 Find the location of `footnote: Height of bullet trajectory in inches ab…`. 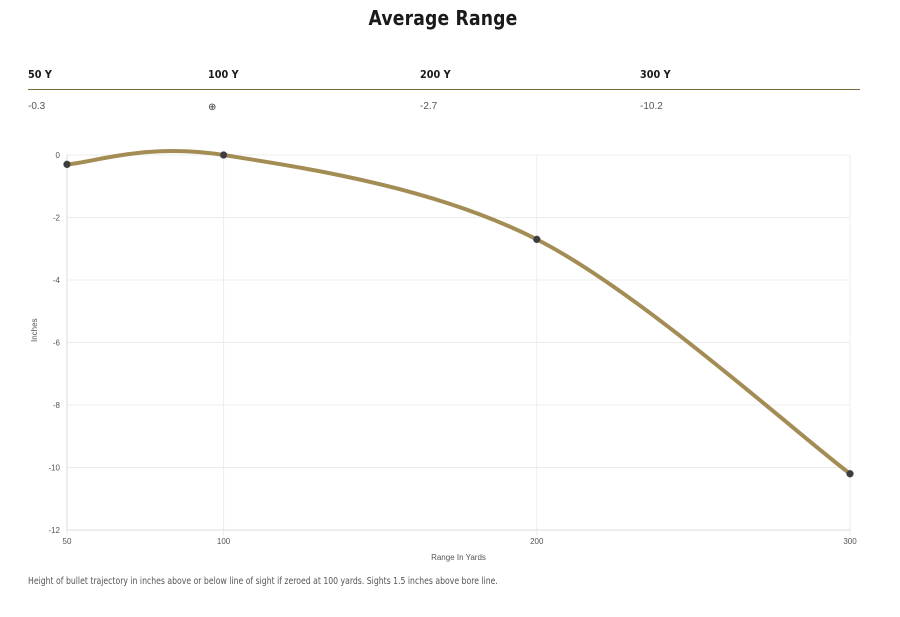

footnote: Height of bullet trajectory in inches ab… is located at coordinates (263, 581).